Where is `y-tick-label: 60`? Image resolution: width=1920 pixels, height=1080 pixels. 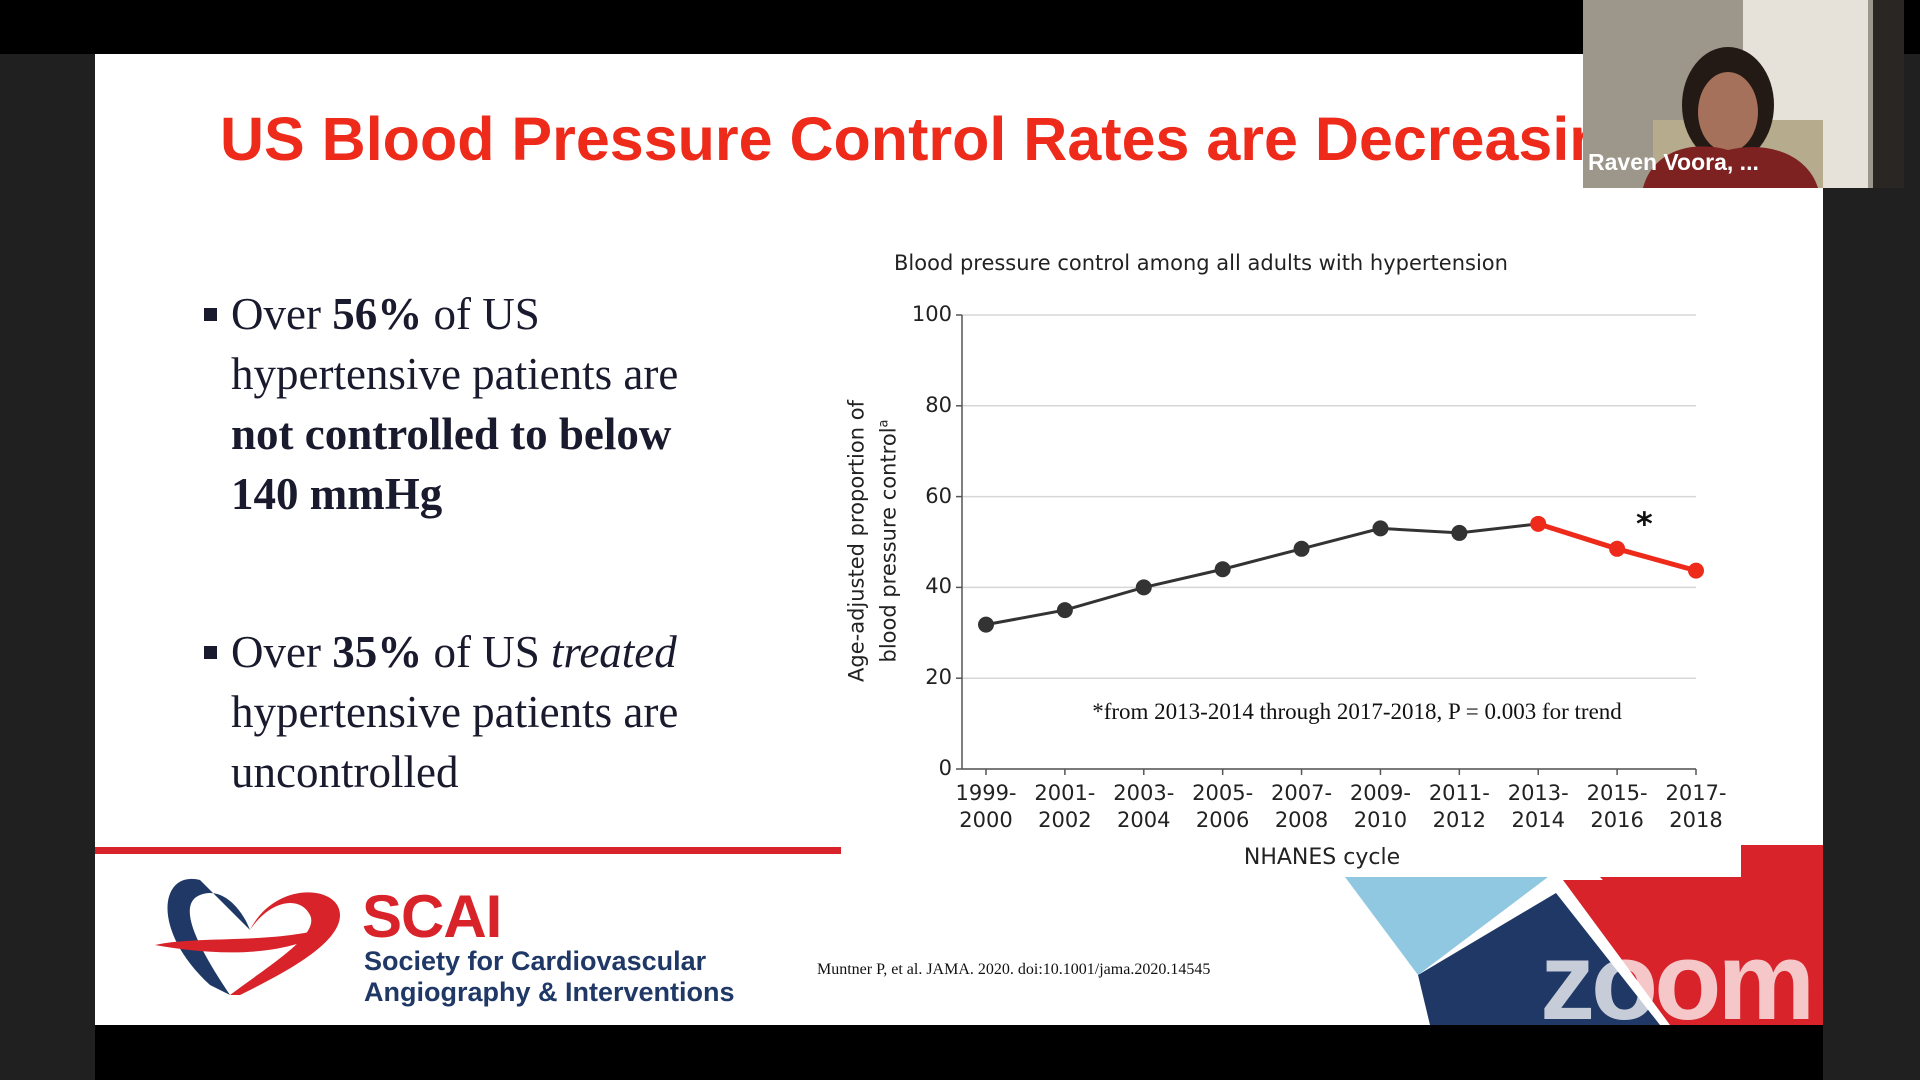
y-tick-label: 60 is located at coordinates (938, 495).